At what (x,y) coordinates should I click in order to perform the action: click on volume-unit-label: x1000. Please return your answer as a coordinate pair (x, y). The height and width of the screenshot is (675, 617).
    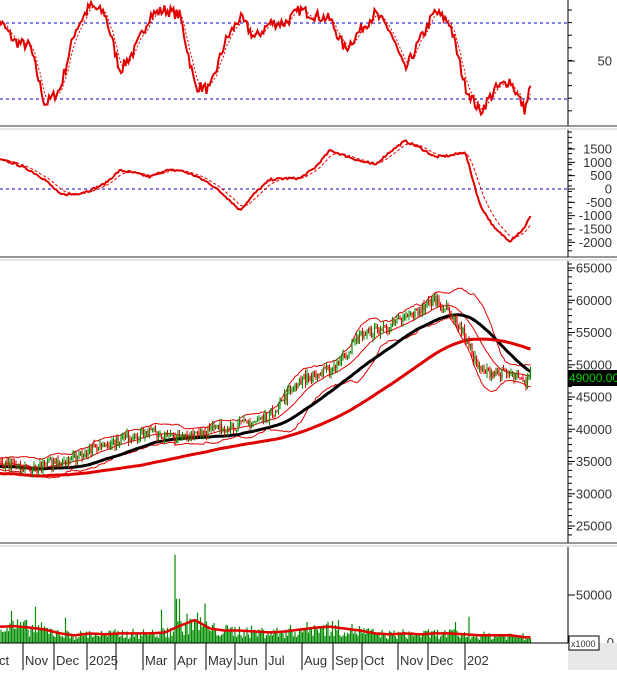
    Looking at the image, I should click on (584, 643).